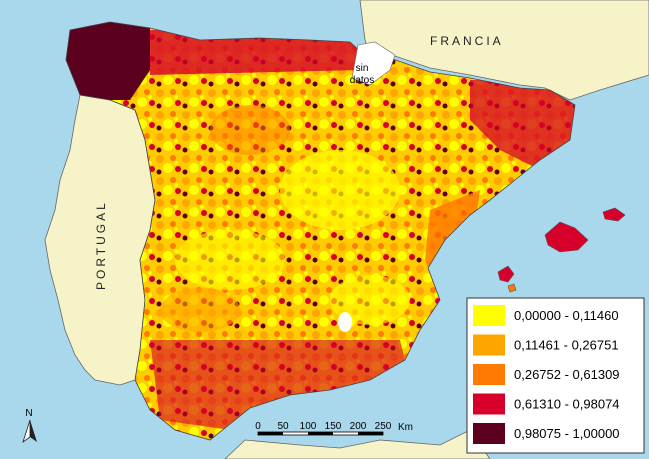  Describe the element at coordinates (405, 427) in the screenshot. I see `scale-unit: Km` at that location.